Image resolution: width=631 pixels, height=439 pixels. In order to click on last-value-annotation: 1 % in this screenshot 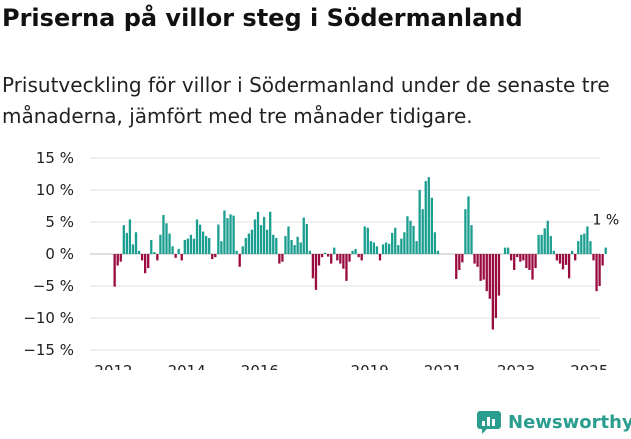, I will do `click(606, 221)`.